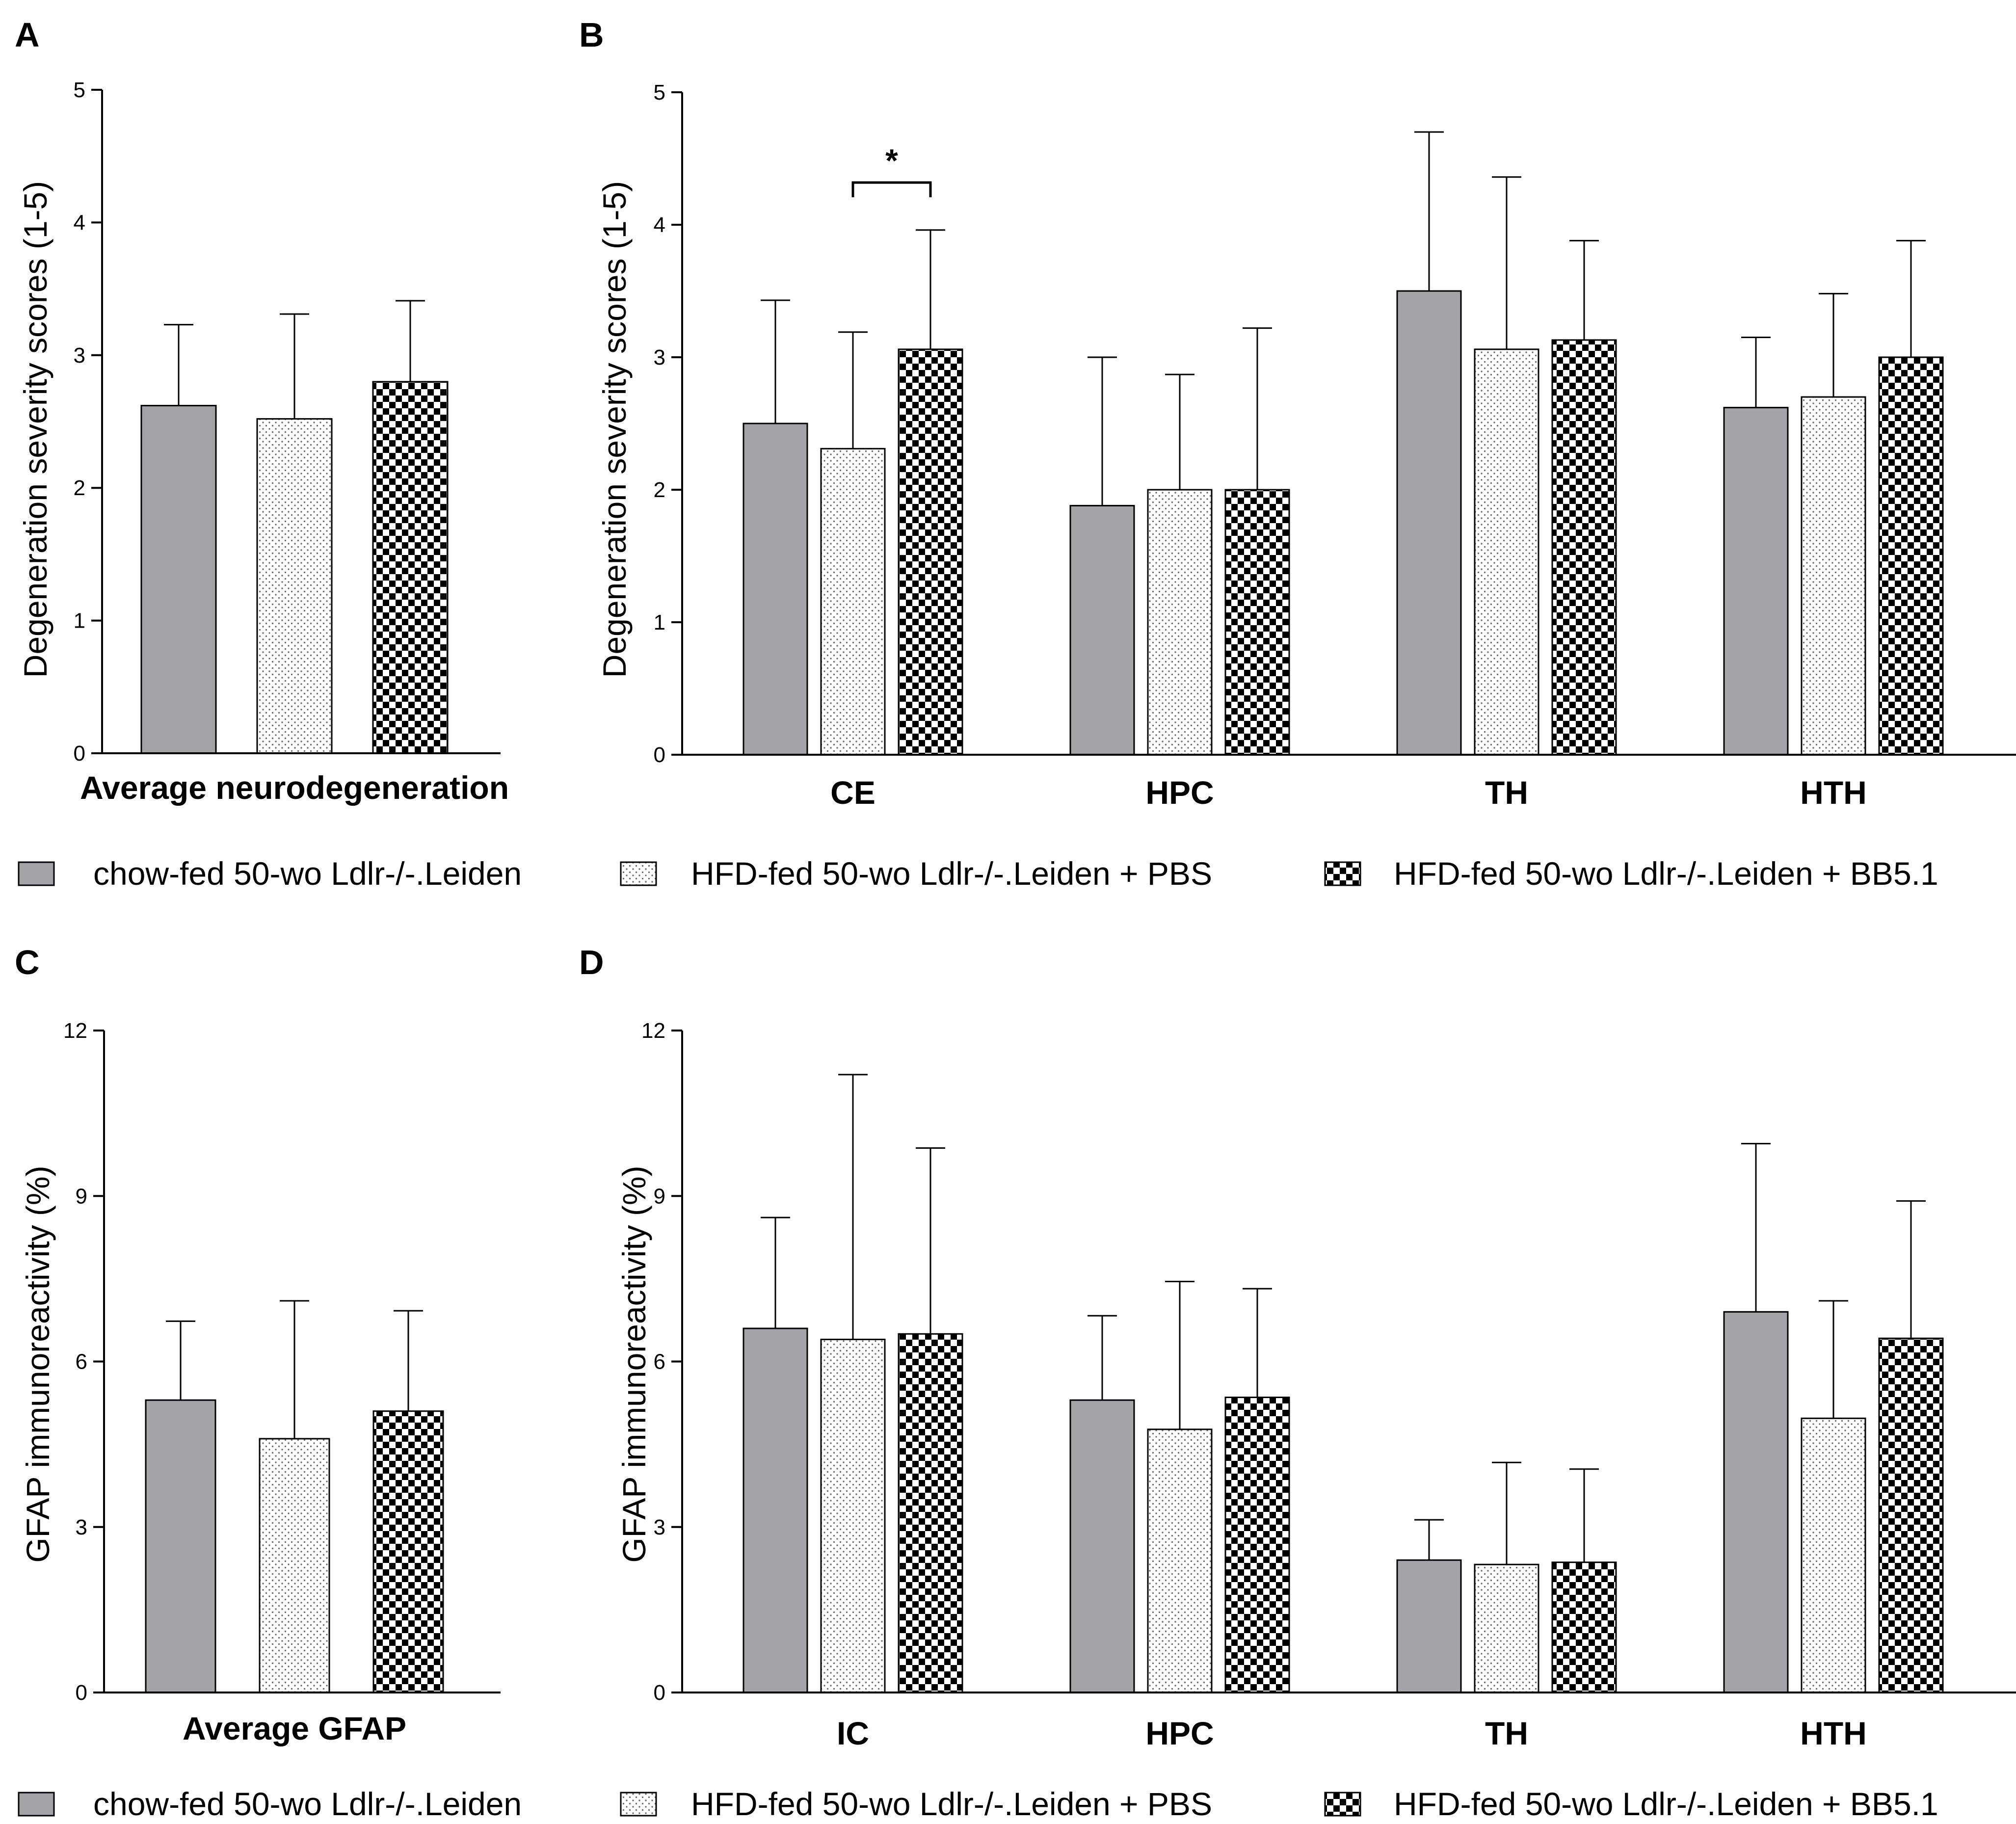  Describe the element at coordinates (1833, 793) in the screenshot. I see `category-label-b-hth: HTH` at that location.